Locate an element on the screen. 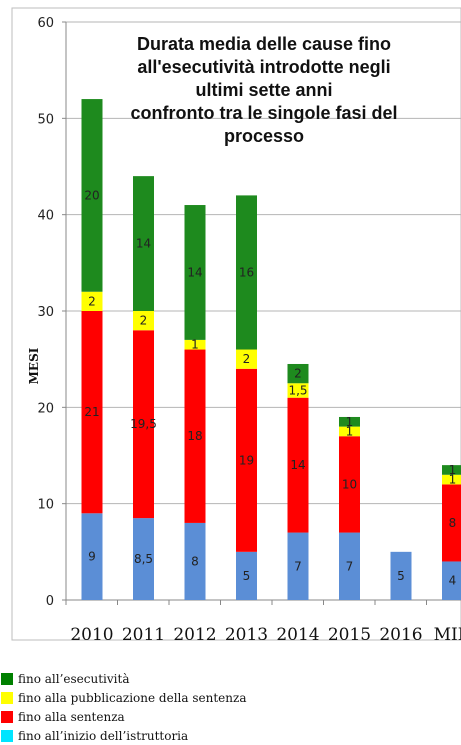  y-tick-label: 10 is located at coordinates (45, 505).